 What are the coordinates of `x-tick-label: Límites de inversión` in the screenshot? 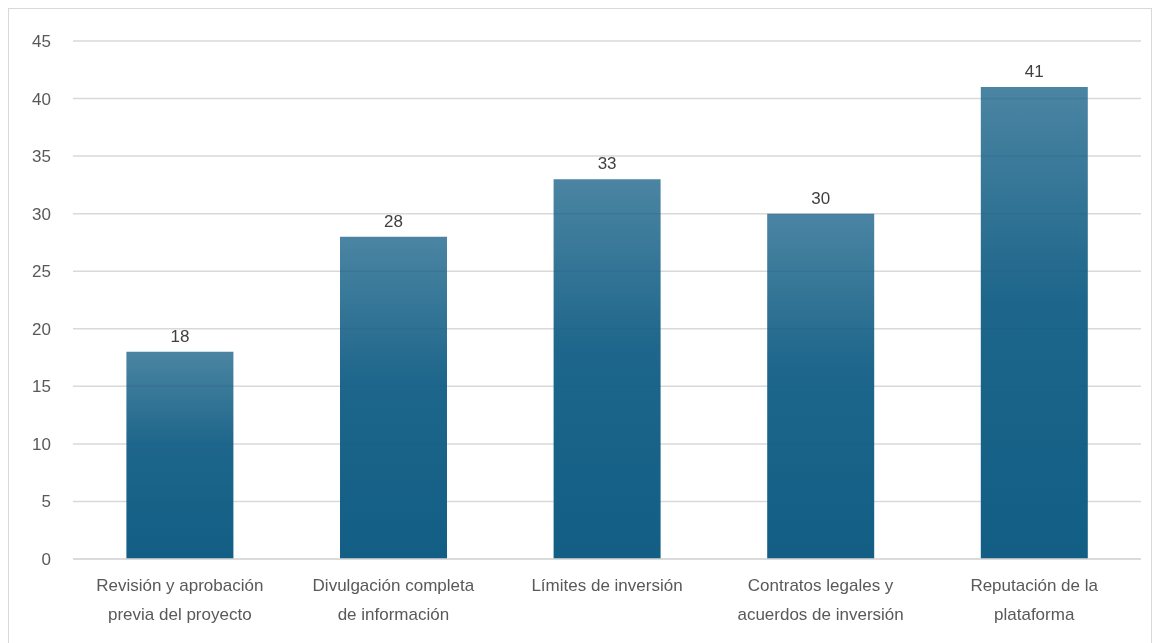 It's located at (607, 585).